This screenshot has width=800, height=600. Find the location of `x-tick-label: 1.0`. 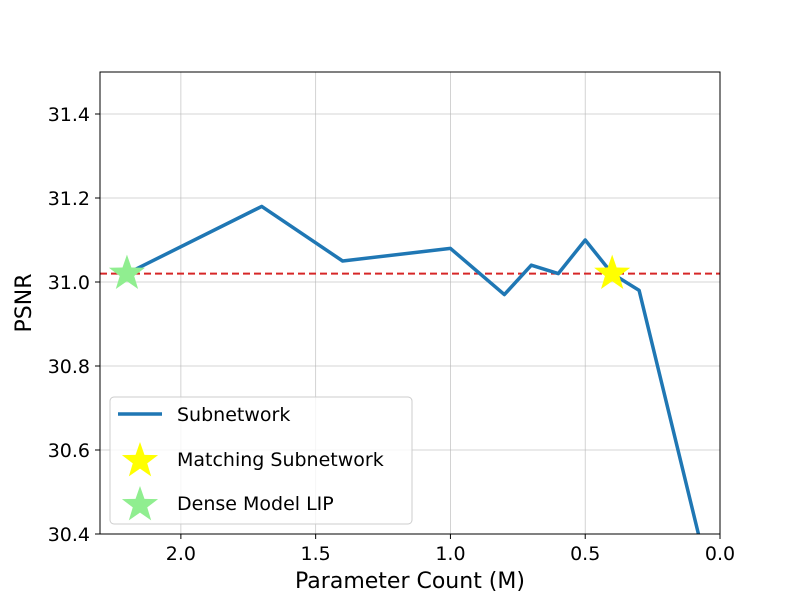

x-tick-label: 1.0 is located at coordinates (450, 554).